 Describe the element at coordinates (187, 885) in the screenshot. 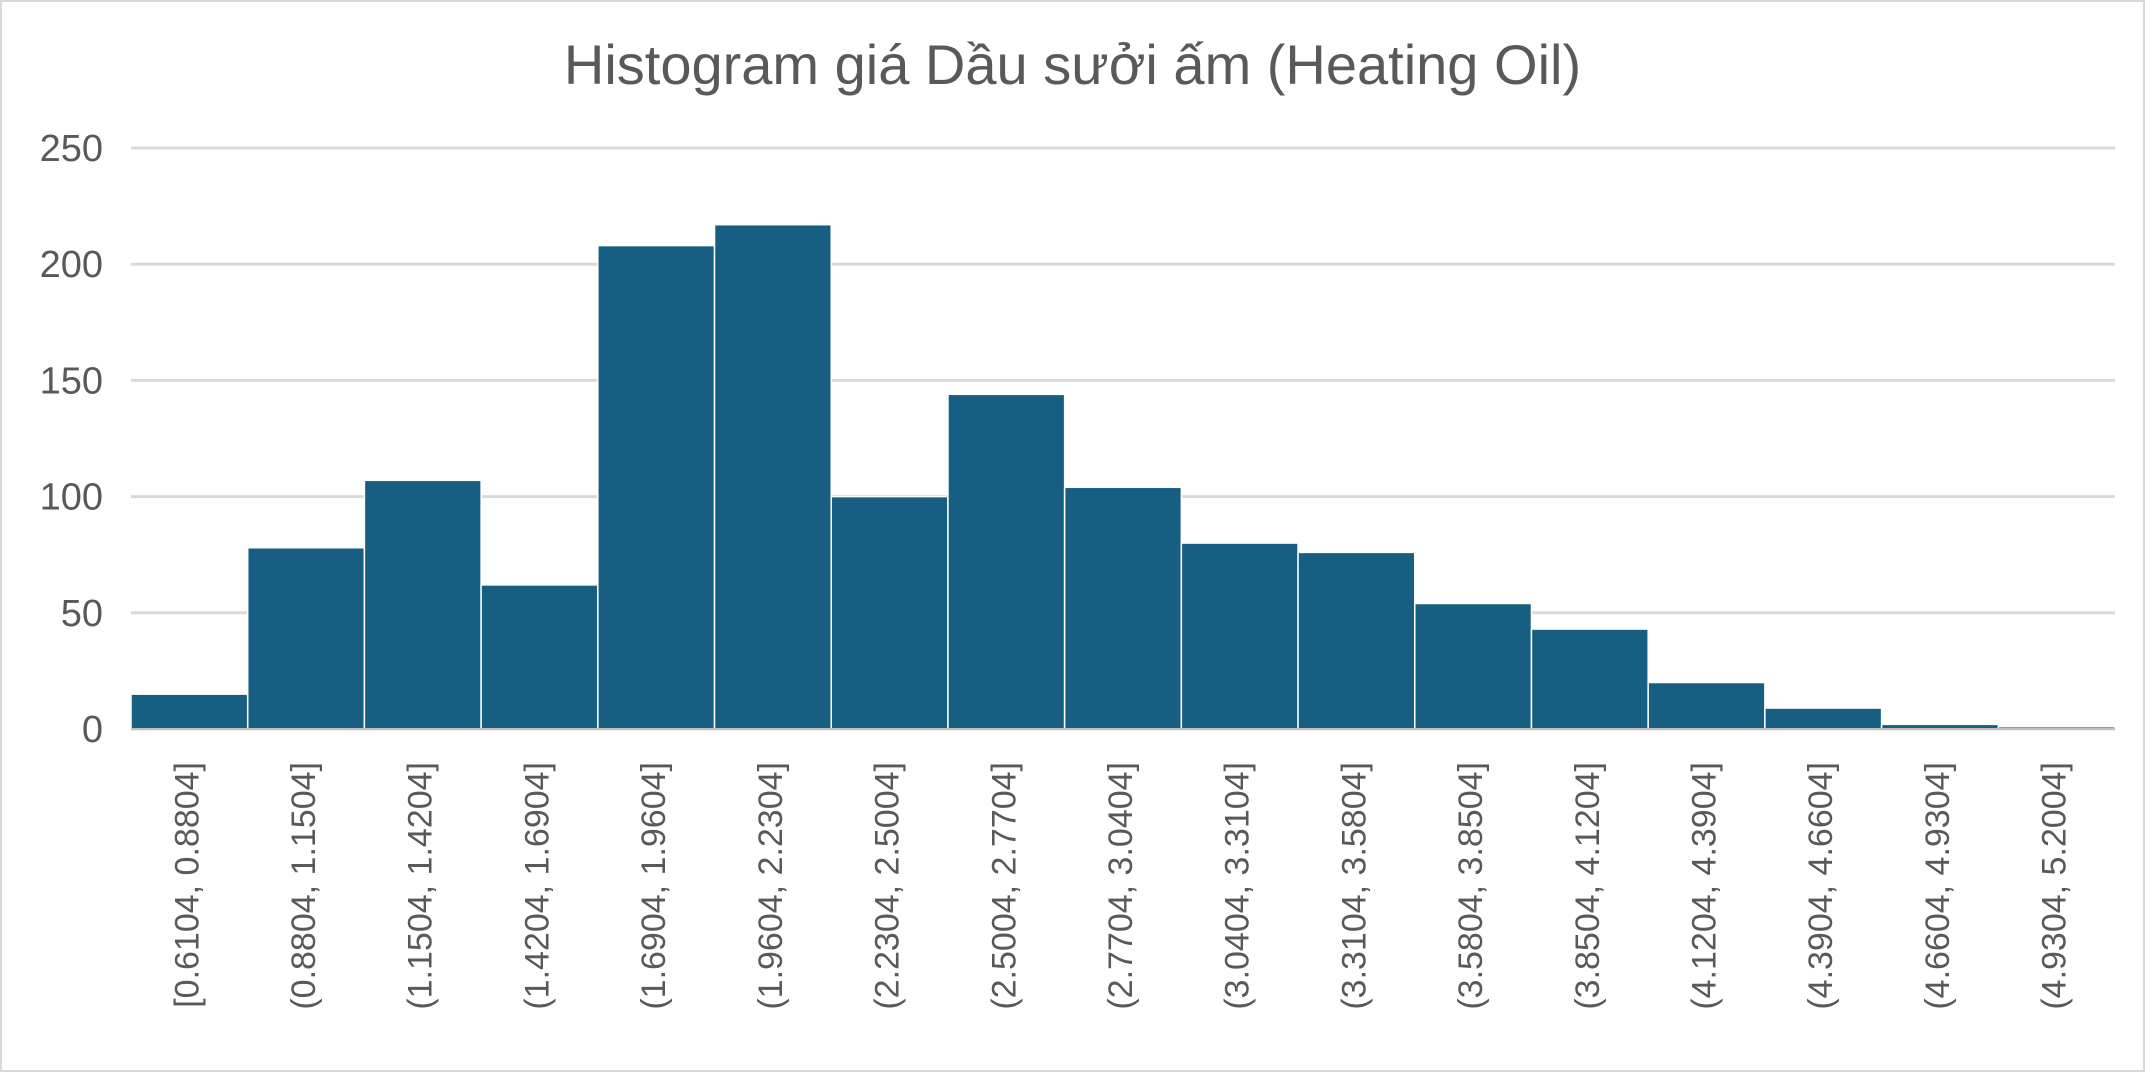

I see `x-tick-label: [0.6104, 0.8804]` at that location.